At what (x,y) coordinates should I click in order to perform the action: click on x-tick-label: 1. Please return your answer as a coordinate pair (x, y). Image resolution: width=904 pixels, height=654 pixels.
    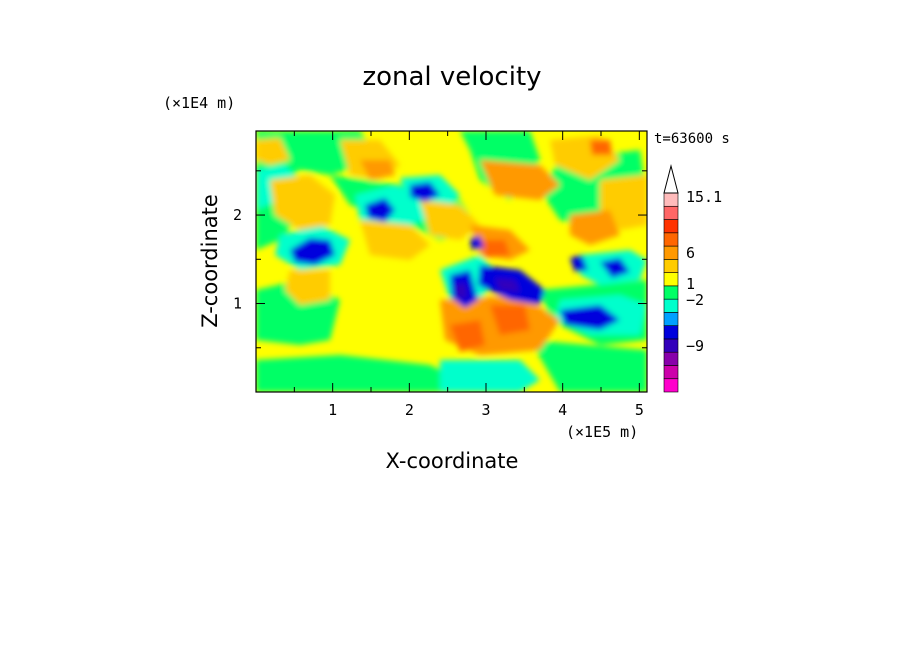
    Looking at the image, I should click on (332, 410).